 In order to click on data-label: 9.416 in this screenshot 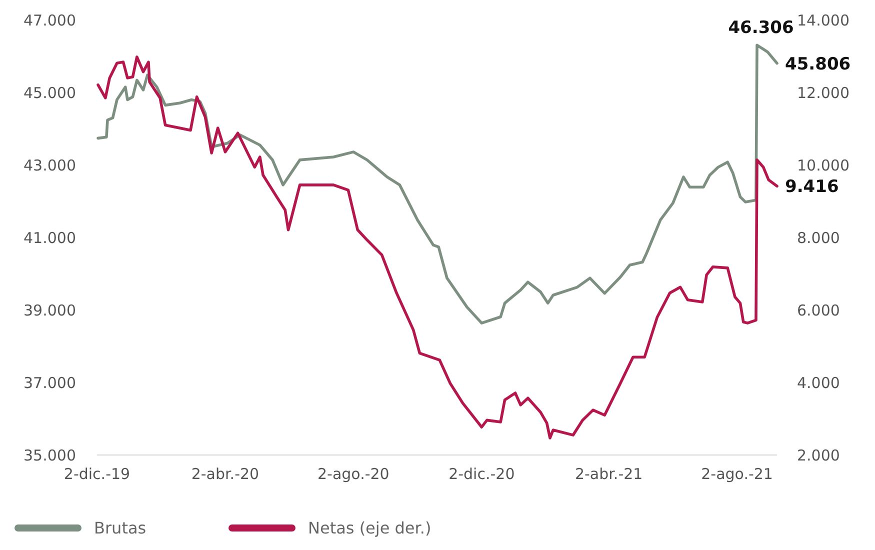, I will do `click(812, 187)`.